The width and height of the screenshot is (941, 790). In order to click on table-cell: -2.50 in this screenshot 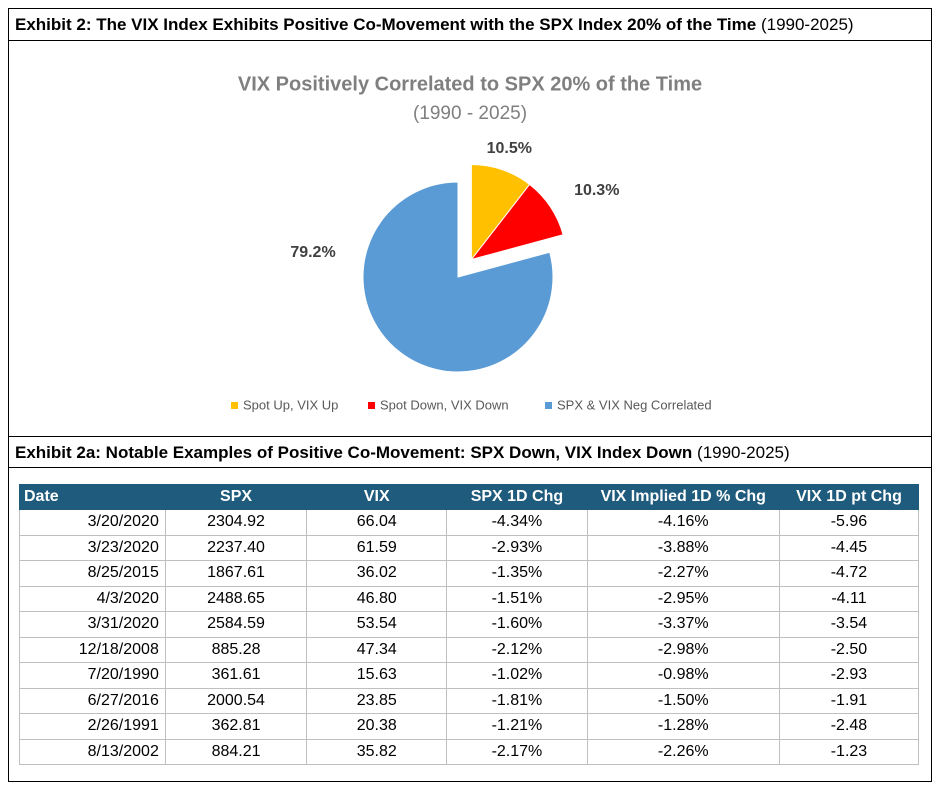, I will do `click(849, 649)`.